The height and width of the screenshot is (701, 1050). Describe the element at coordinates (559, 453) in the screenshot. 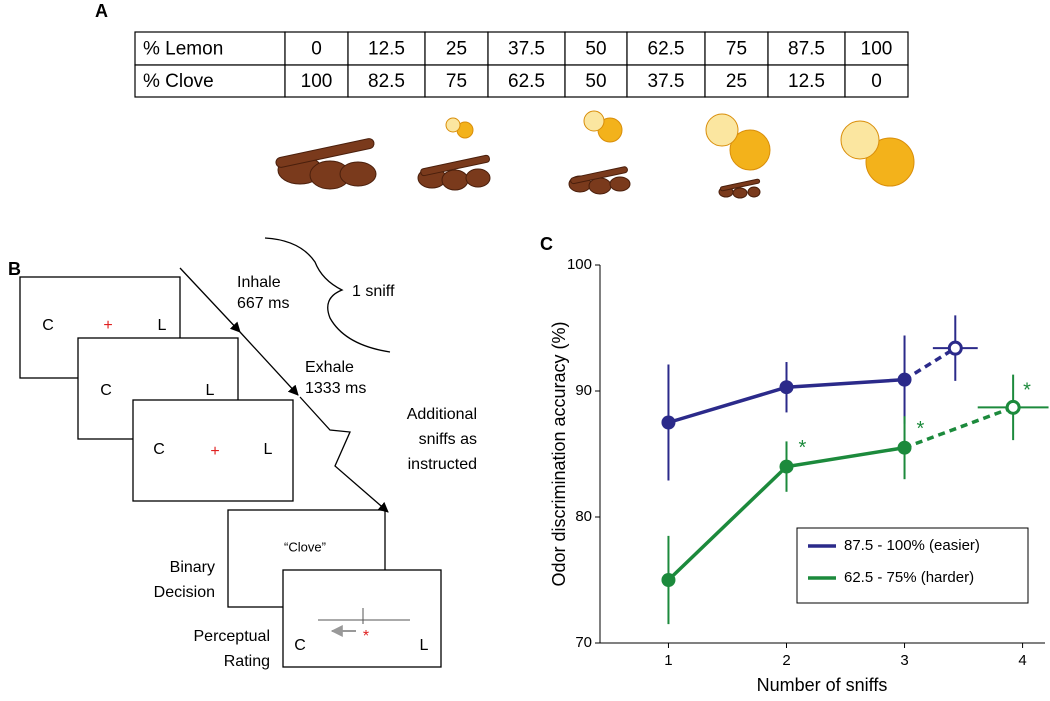

I see `y-axis-label: Odor discrimination accuracy (%)` at that location.